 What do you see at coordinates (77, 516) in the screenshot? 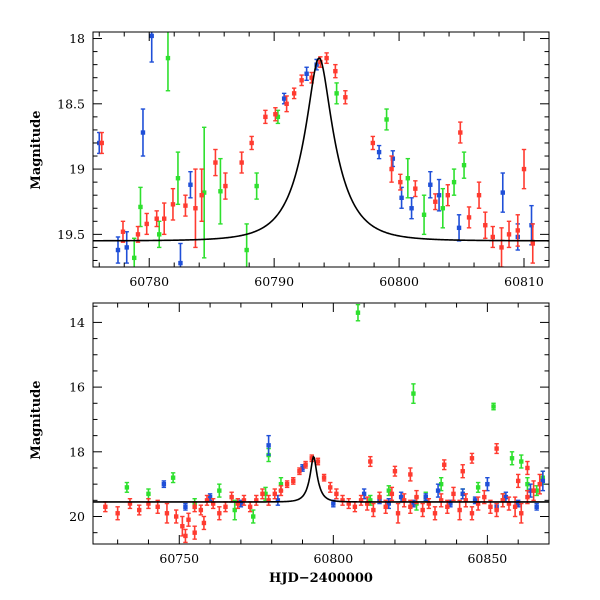
I see `bottom-y-tick-label: 20` at bounding box center [77, 516].